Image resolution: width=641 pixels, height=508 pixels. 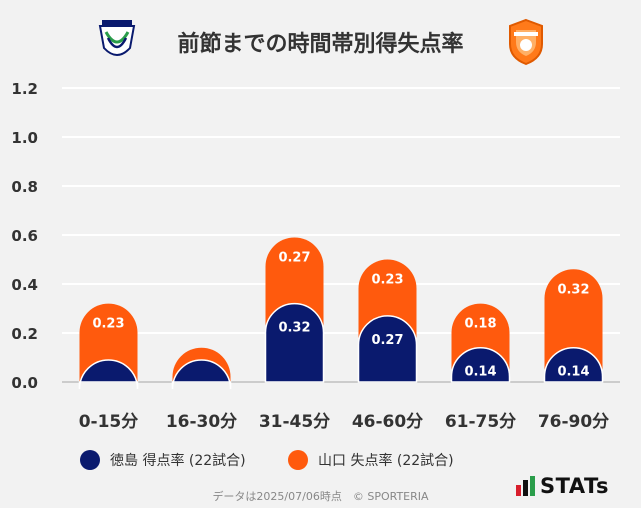 I want to click on legend-home: 徳島 得点率 (22試合), so click(x=163, y=460).